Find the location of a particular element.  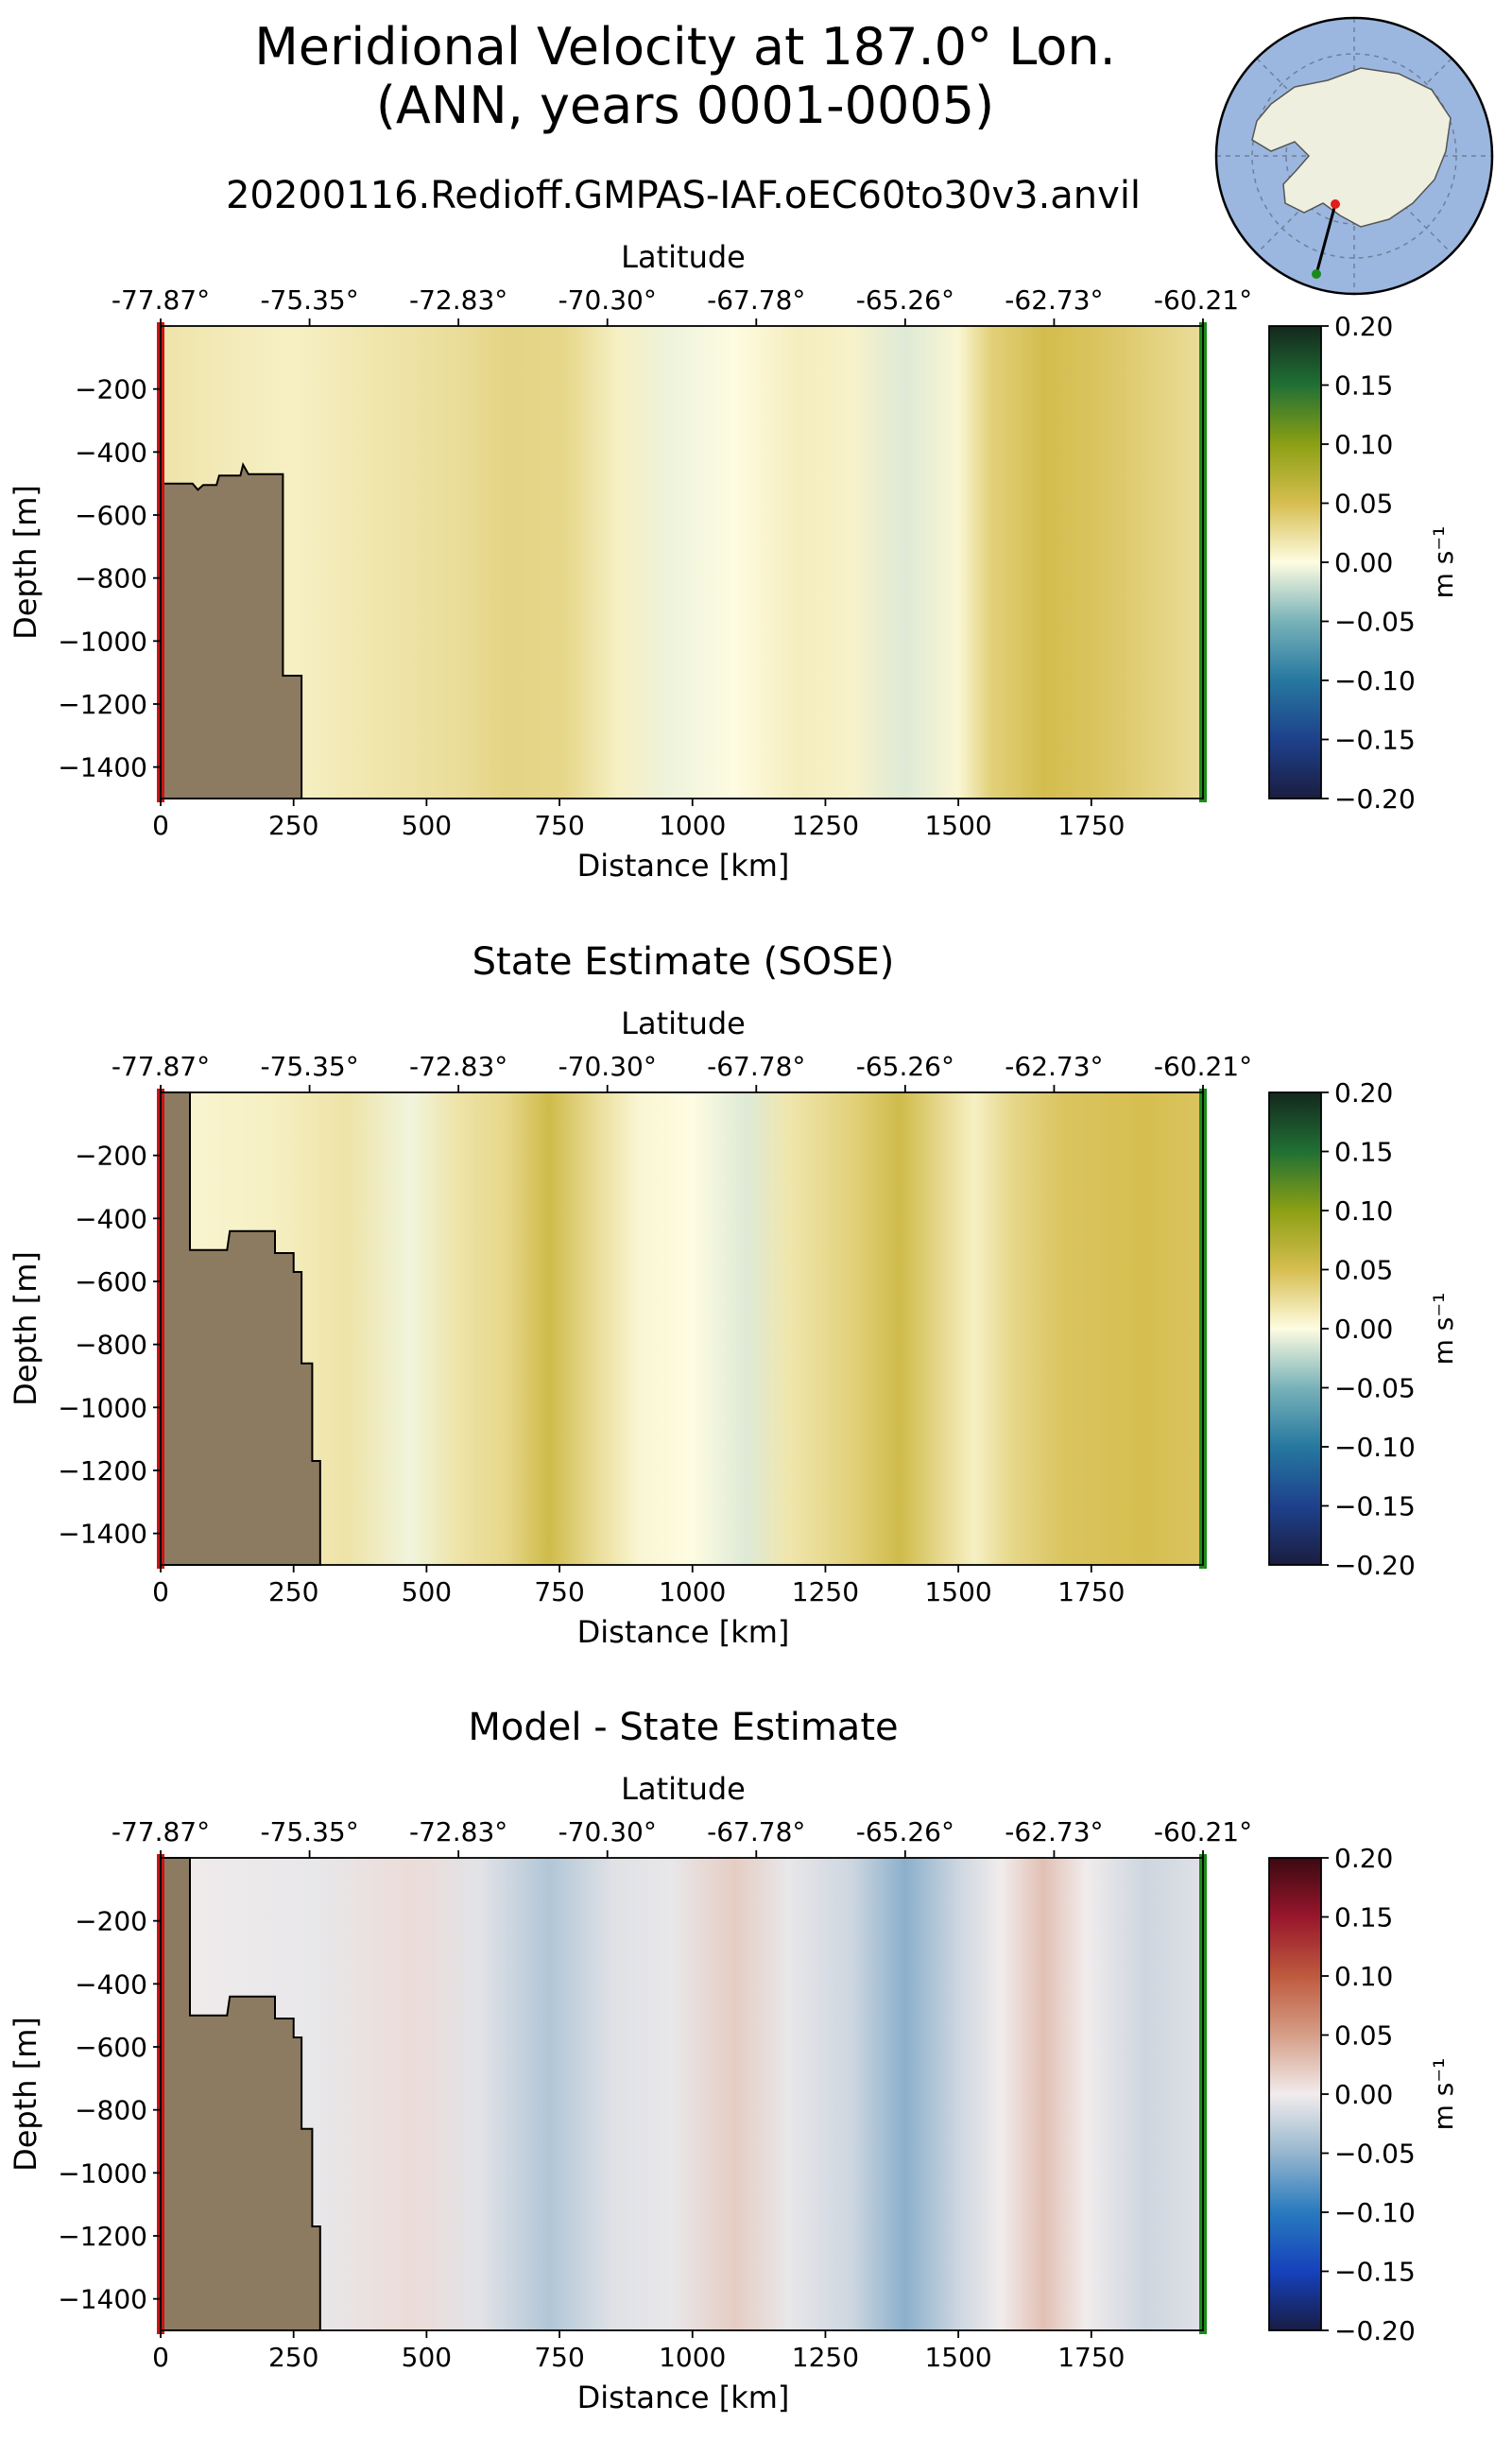

section-start-marker is located at coordinates (1335, 204).